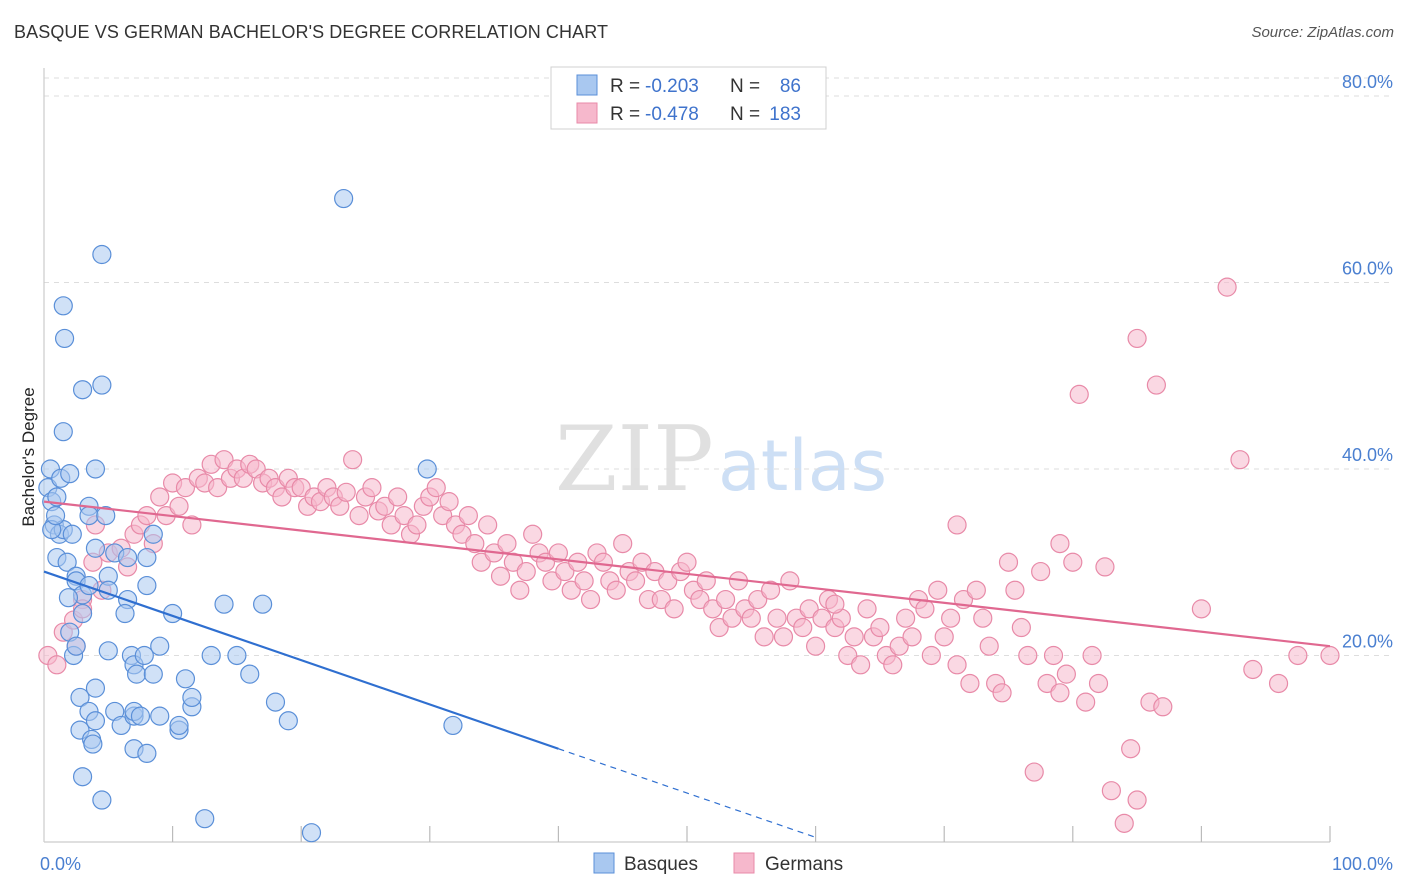 Image resolution: width=1406 pixels, height=892 pixels. I want to click on legend-swatch-basques, so click(604, 863).